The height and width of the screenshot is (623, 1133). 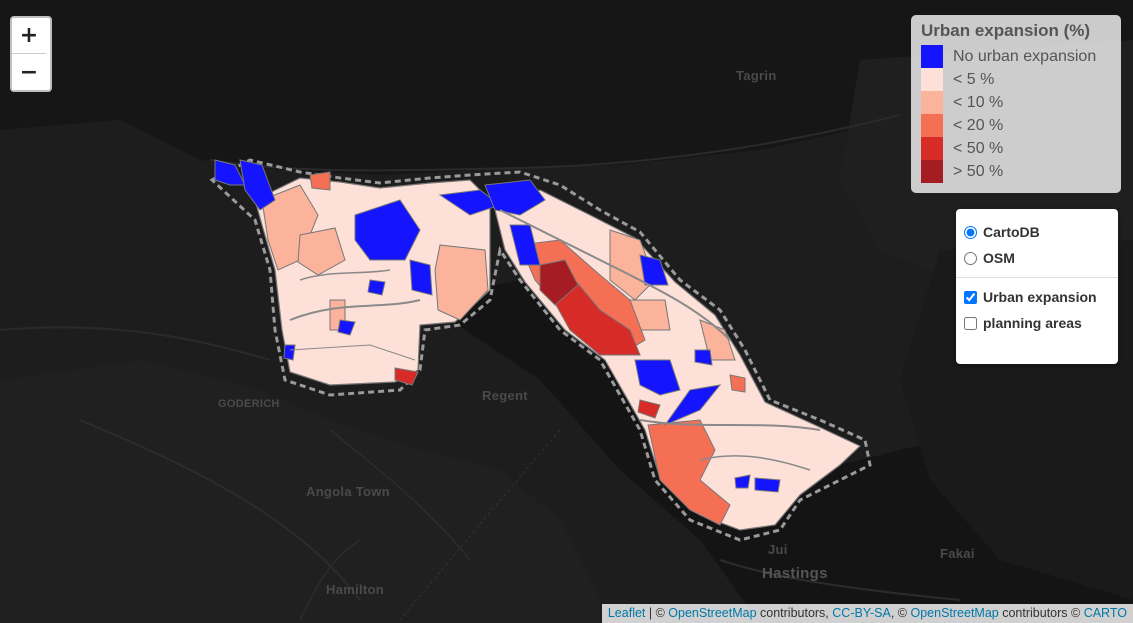 What do you see at coordinates (900, 613) in the screenshot?
I see `attribution-text: , ©` at bounding box center [900, 613].